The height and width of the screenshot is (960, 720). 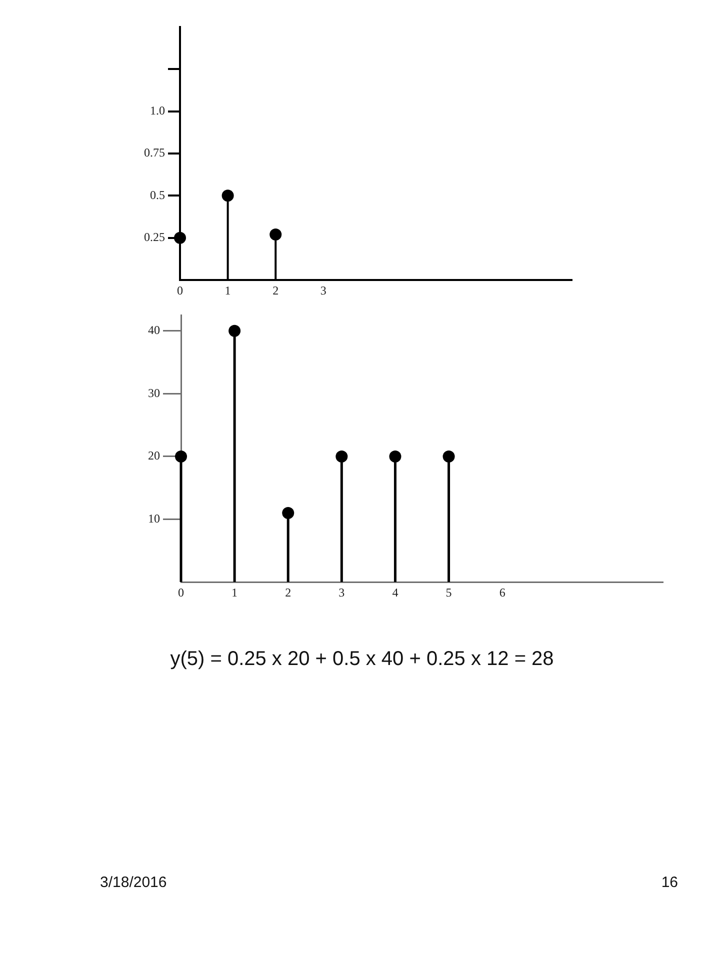 What do you see at coordinates (154, 153) in the screenshot?
I see `y-tick-label: 0.75` at bounding box center [154, 153].